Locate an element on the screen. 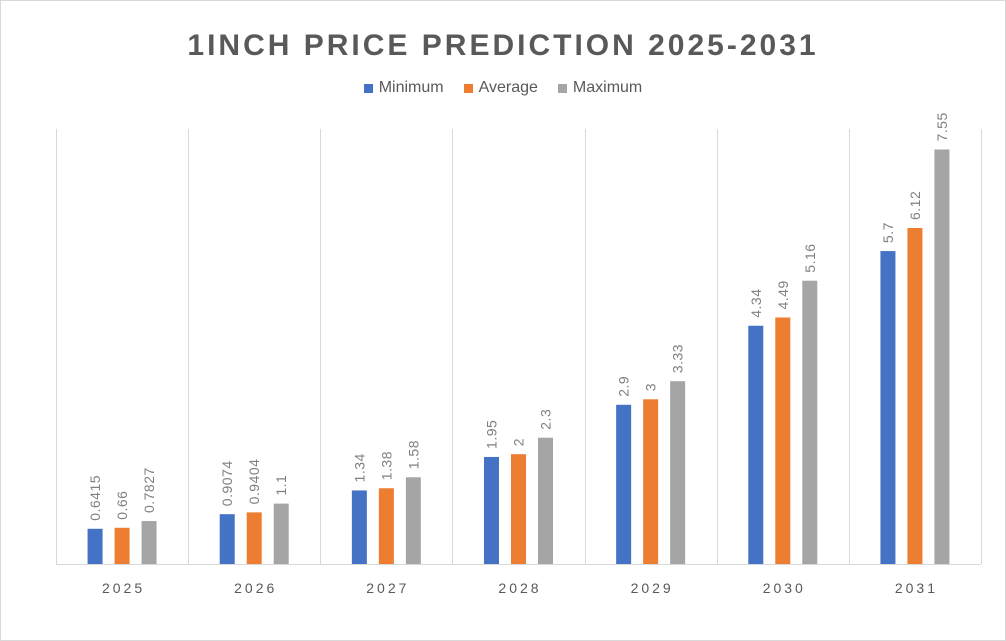 This screenshot has width=1006, height=641. legend-label-minimum: Minimum is located at coordinates (411, 87).